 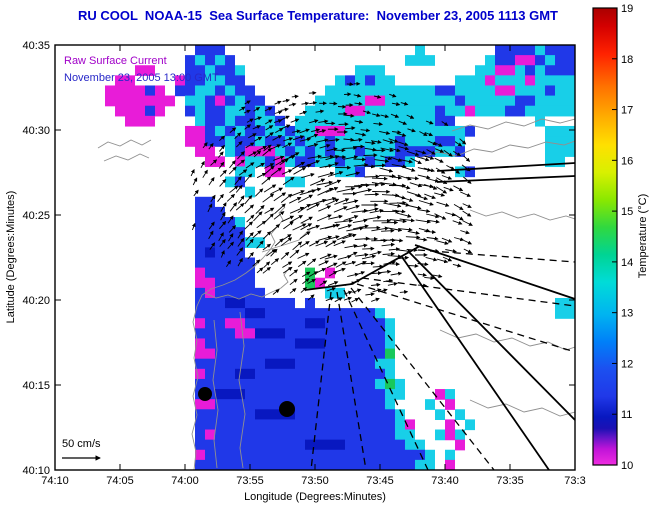 What do you see at coordinates (205, 394) in the screenshot?
I see `buoy-marker` at bounding box center [205, 394].